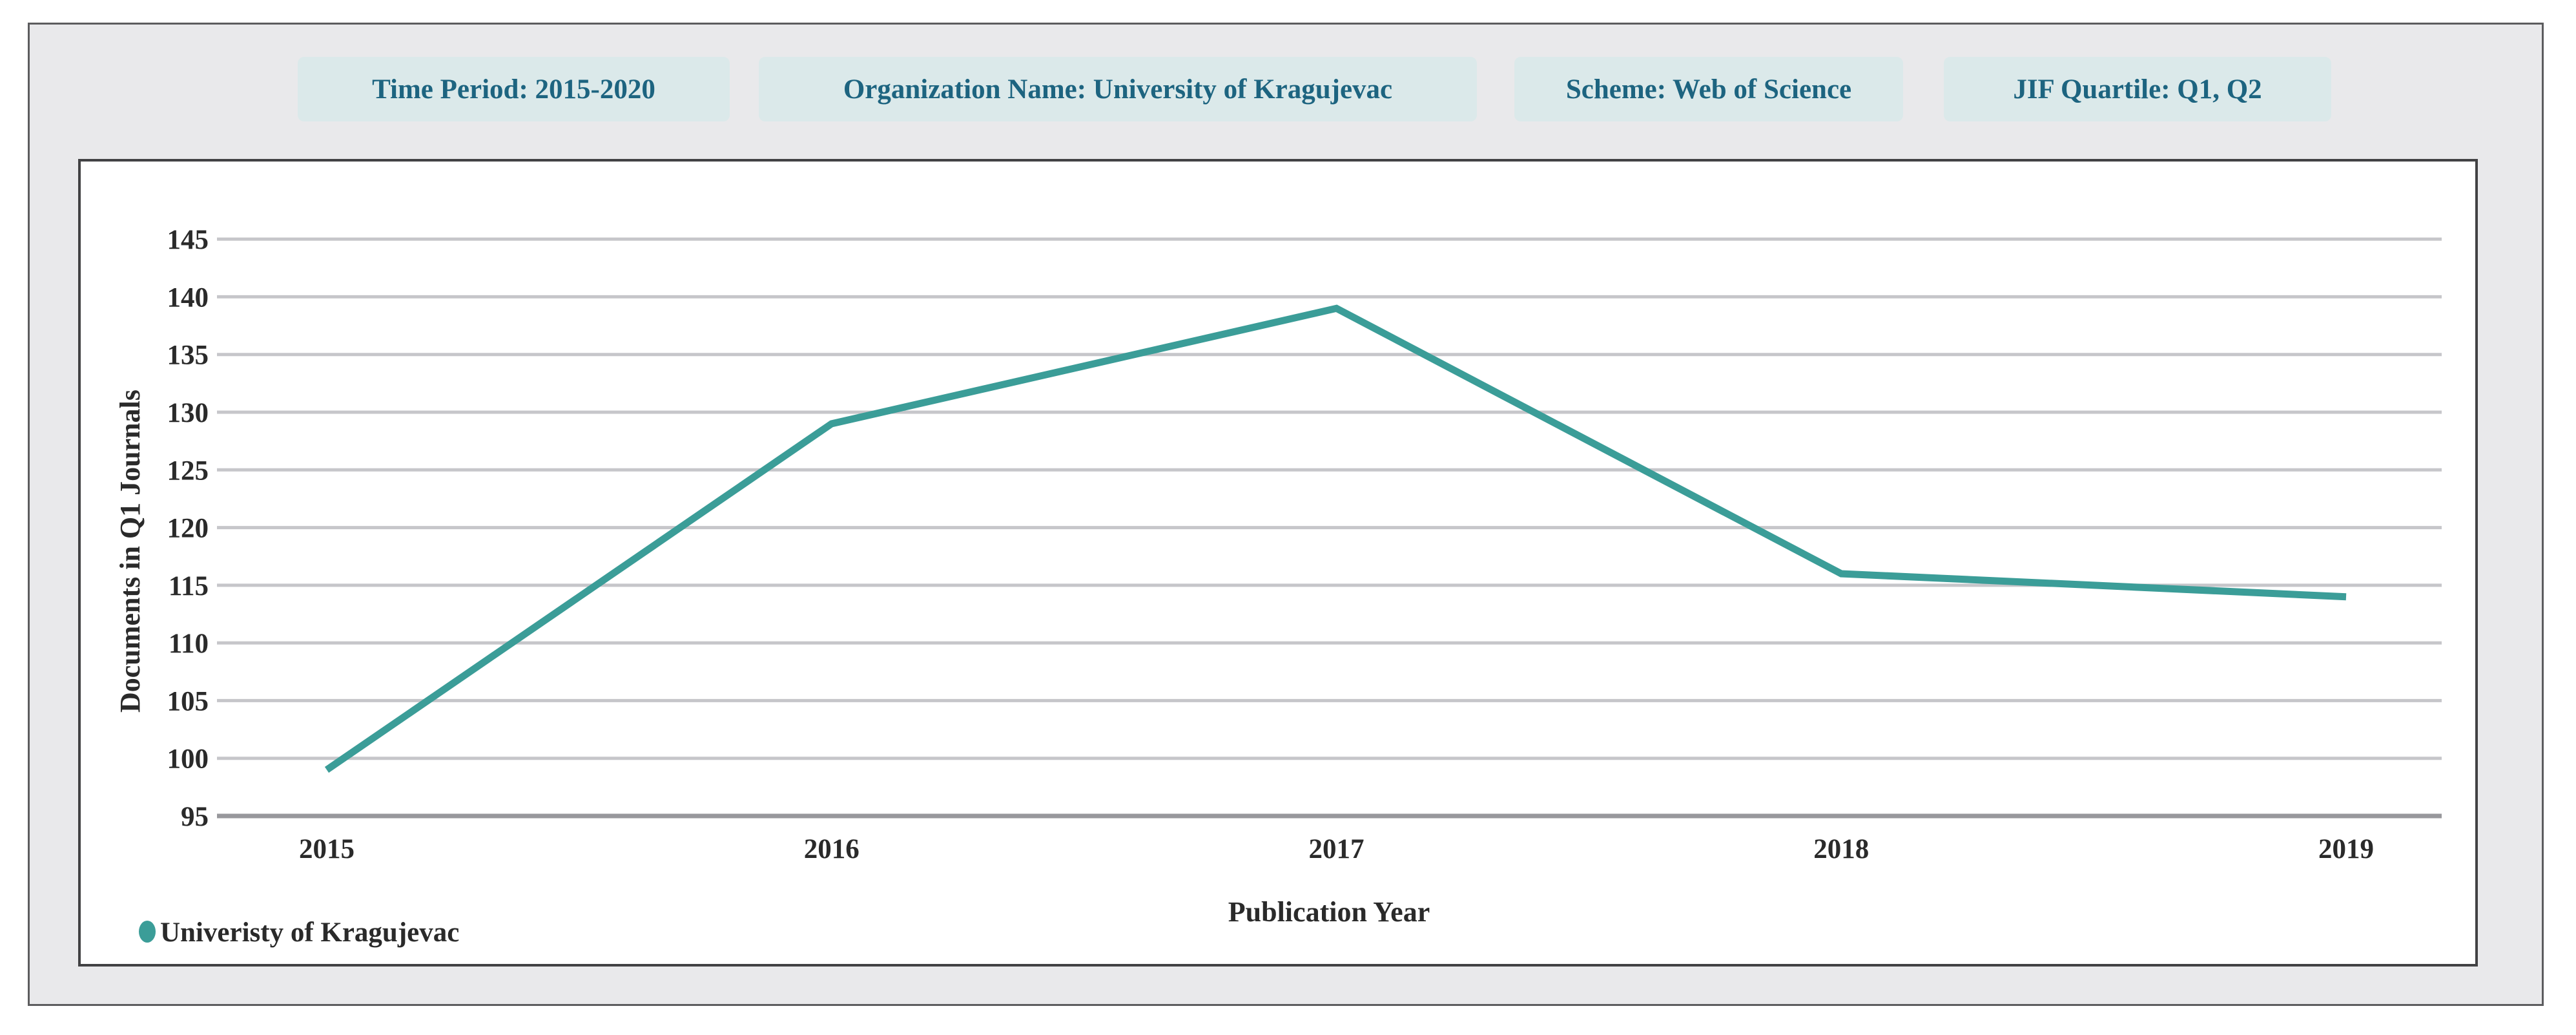 Image resolution: width=2576 pixels, height=1035 pixels. What do you see at coordinates (189, 644) in the screenshot?
I see `y-tick-label: 110` at bounding box center [189, 644].